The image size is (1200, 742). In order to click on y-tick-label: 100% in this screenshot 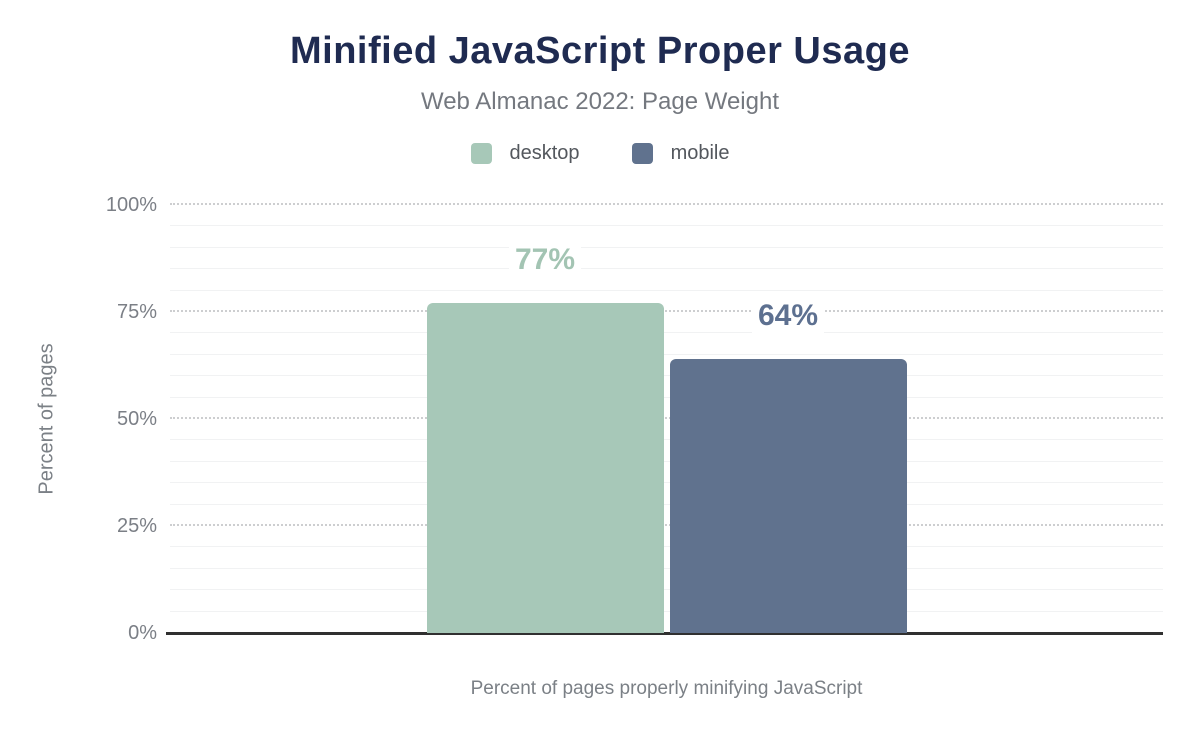, I will do `click(131, 205)`.